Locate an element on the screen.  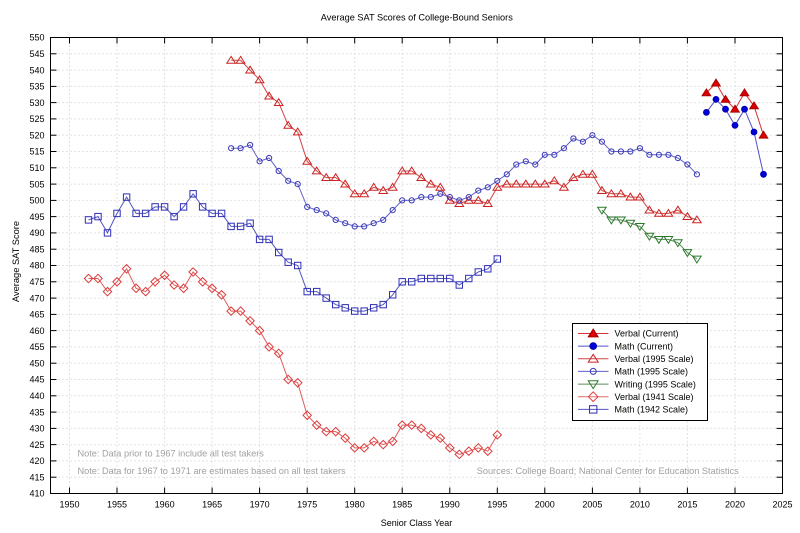
svg-text: Verbal (Current) is located at coordinates (647, 334).